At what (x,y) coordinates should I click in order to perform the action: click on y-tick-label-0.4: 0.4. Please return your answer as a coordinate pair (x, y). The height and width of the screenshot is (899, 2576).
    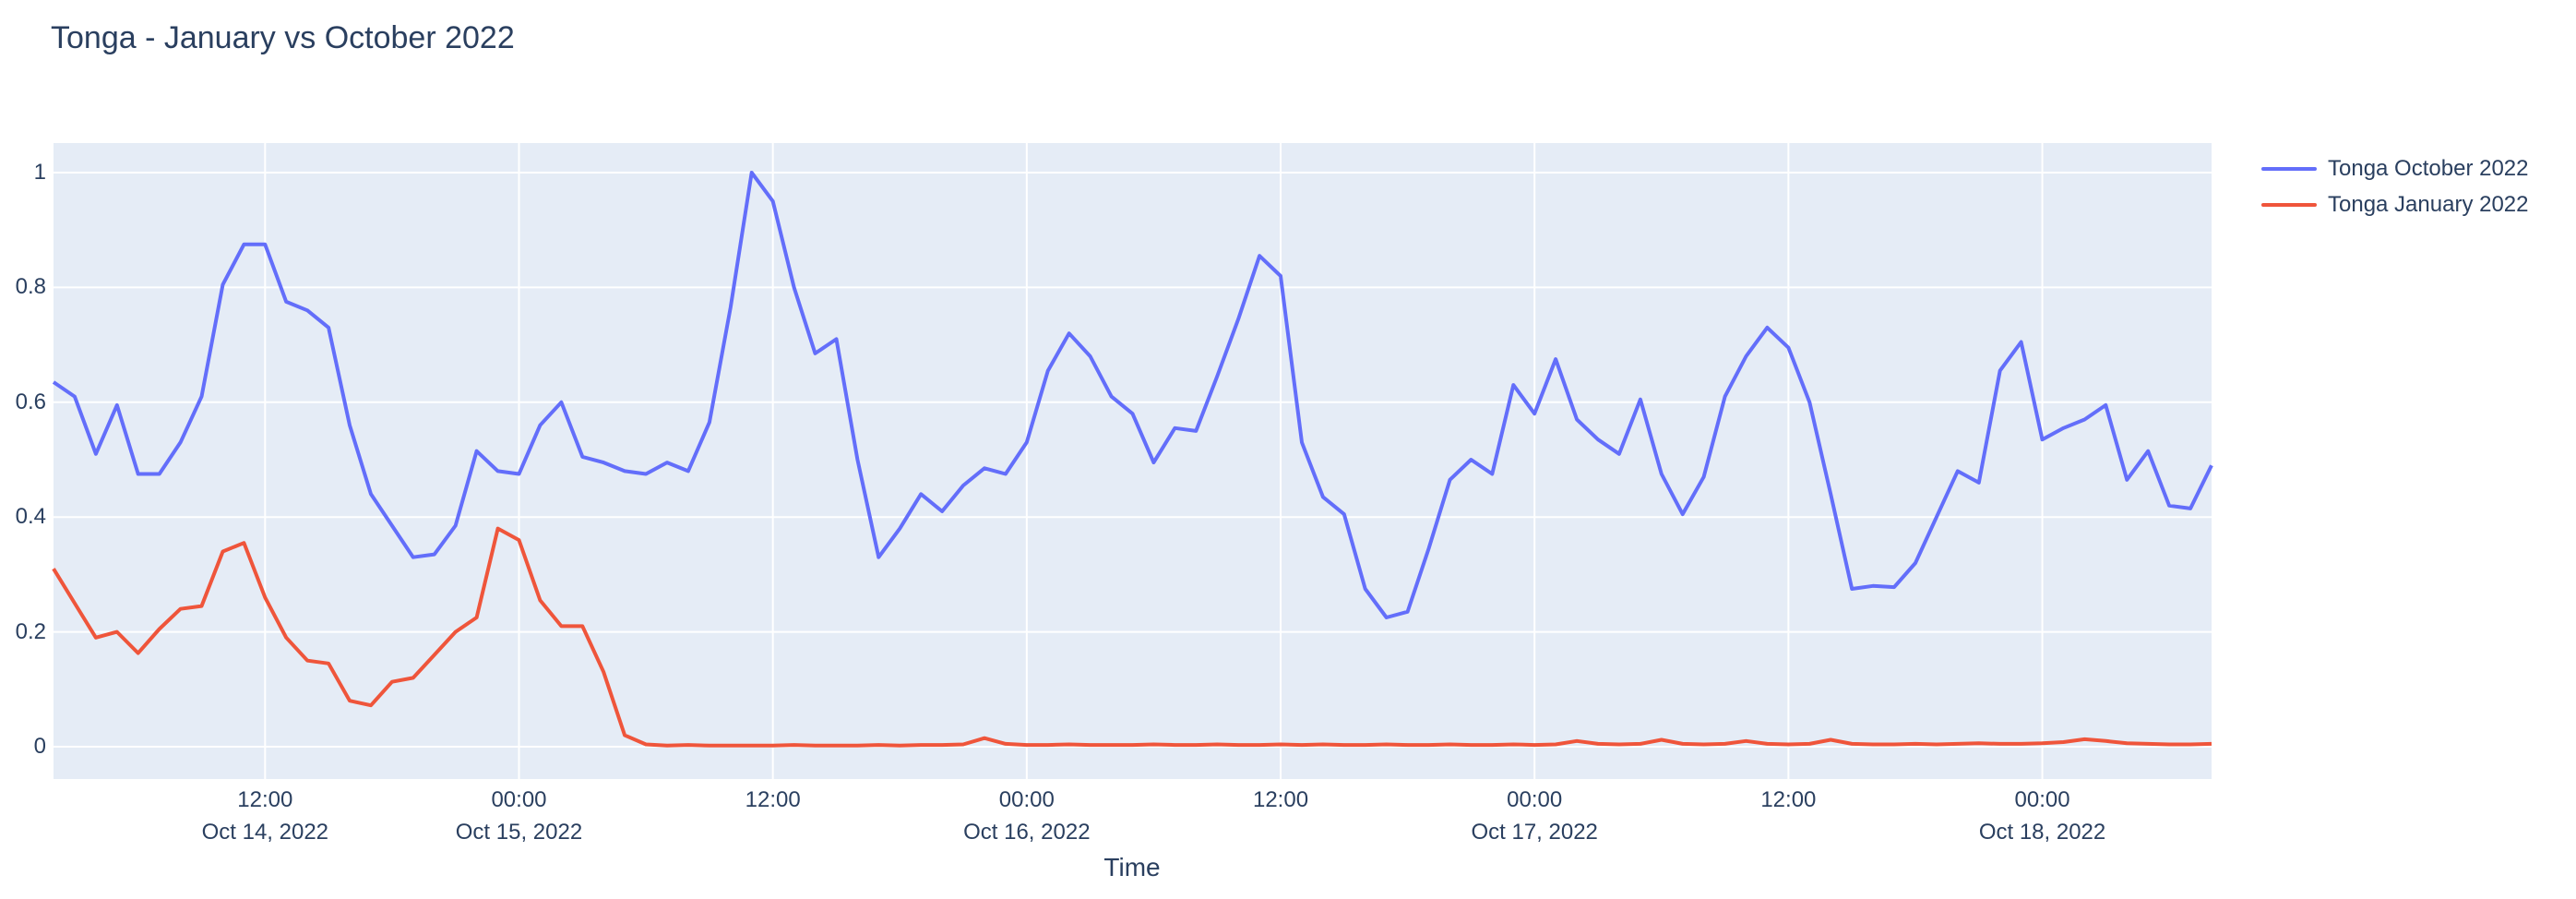
    Looking at the image, I should click on (30, 517).